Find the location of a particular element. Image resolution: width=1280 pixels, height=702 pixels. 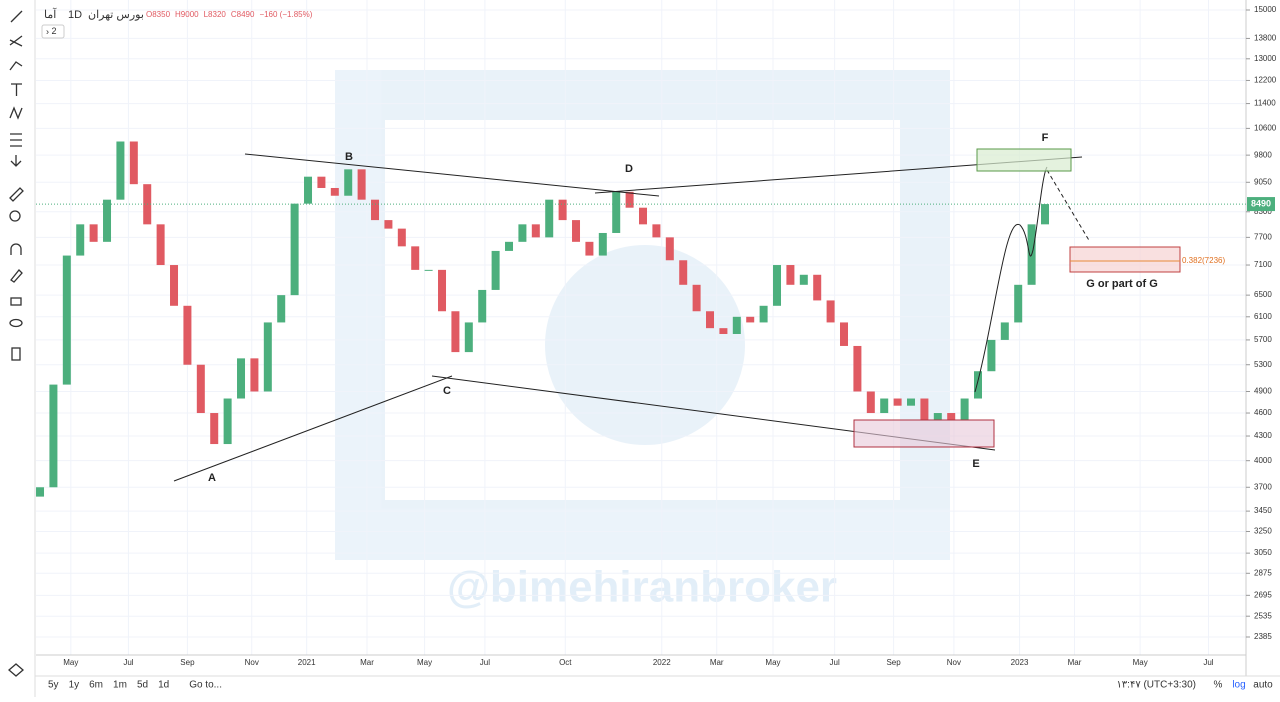

clock: ۱۳:۴۷ (UTC+3:30) is located at coordinates (1156, 685).